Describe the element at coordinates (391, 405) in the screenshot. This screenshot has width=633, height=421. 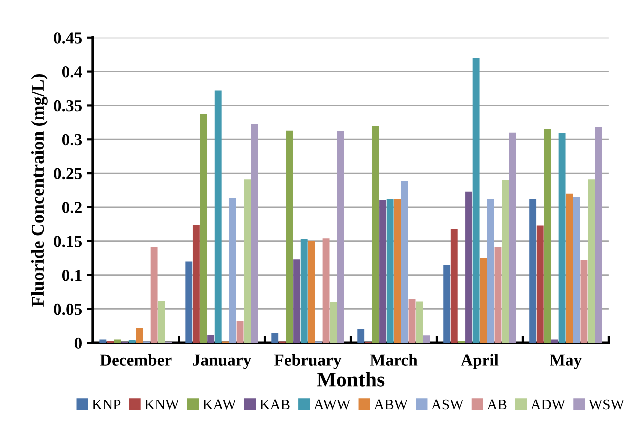
I see `legend-label: ABW` at that location.